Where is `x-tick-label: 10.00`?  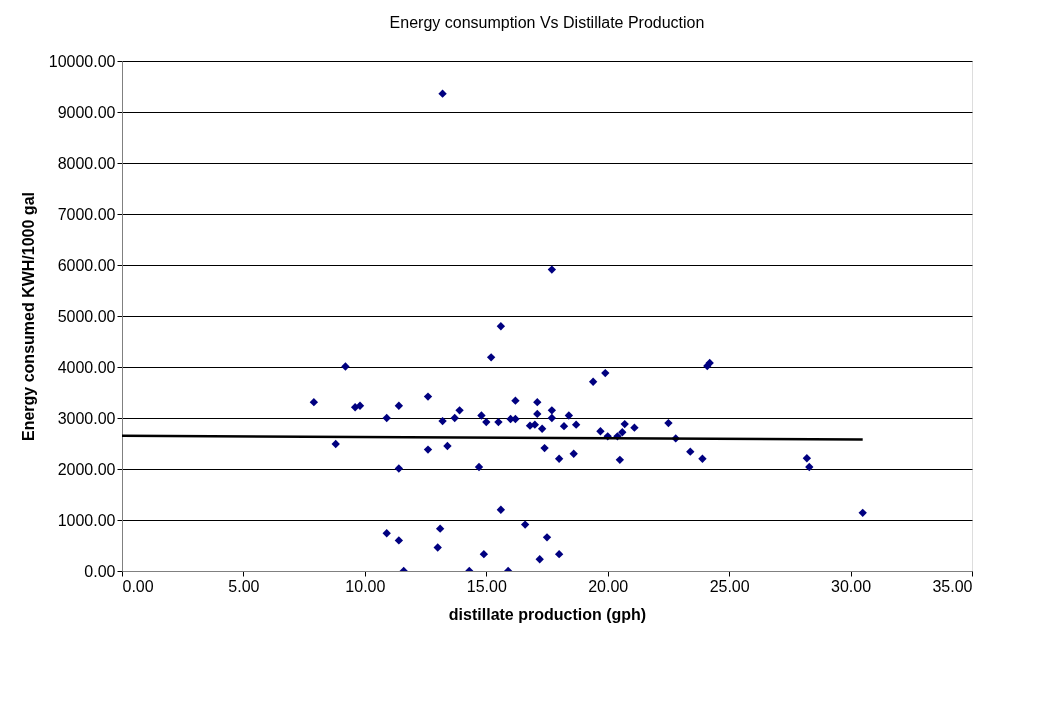
x-tick-label: 10.00 is located at coordinates (365, 586).